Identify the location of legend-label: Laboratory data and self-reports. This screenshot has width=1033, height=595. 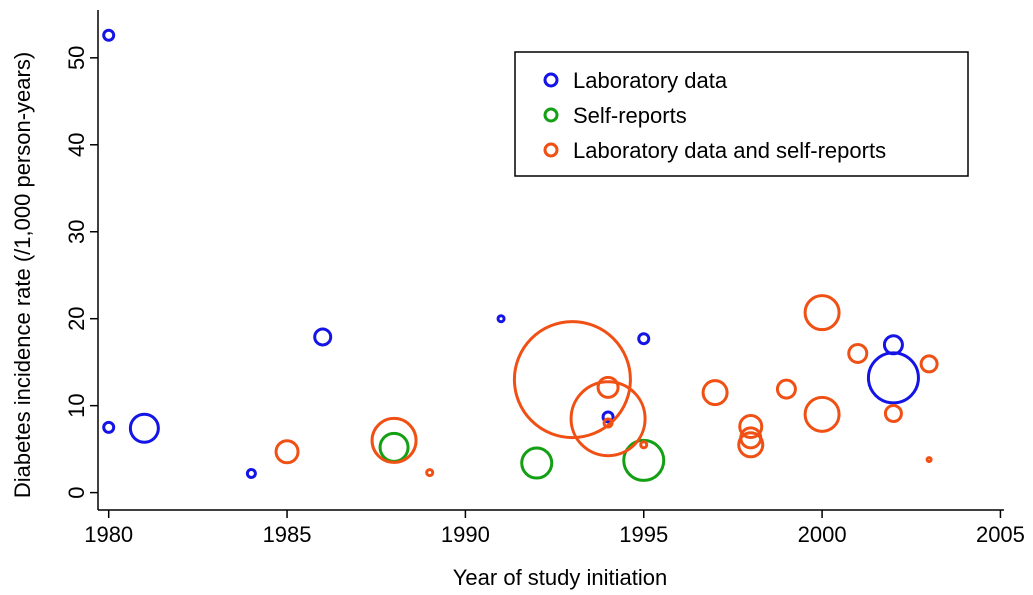
(729, 150).